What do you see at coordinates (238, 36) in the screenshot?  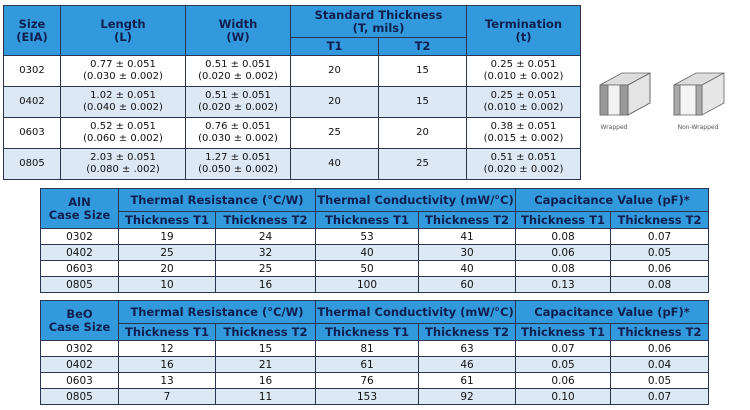 I see `header-text: (W)` at bounding box center [238, 36].